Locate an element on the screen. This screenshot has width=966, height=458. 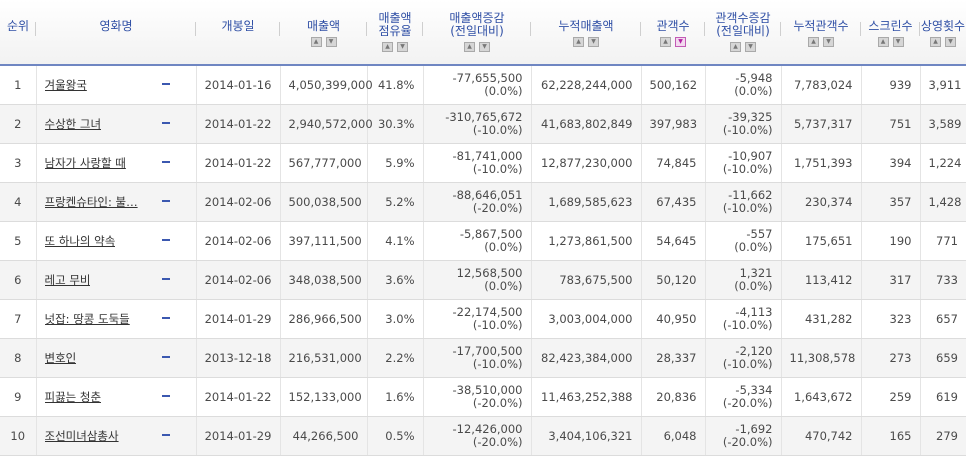
cell-audience: 40,950 is located at coordinates (673, 319).